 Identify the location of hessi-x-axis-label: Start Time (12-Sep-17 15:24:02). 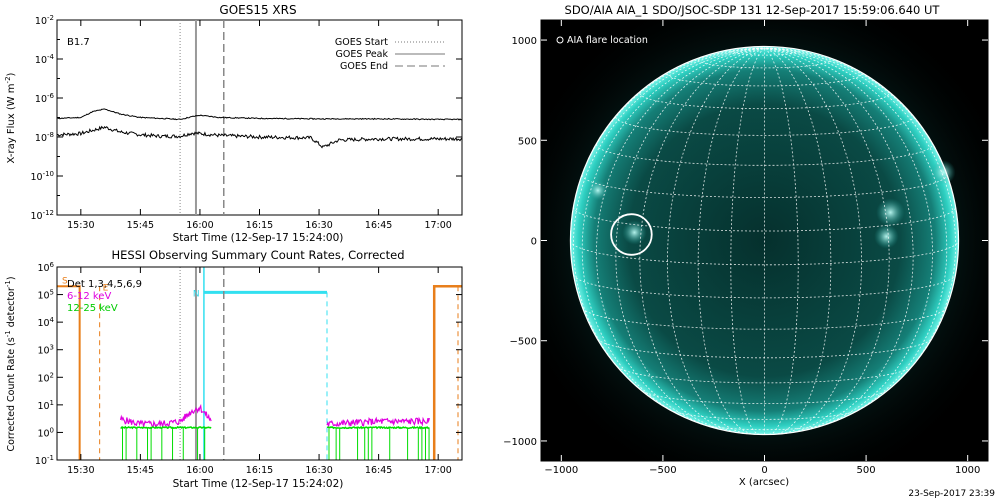
(258, 484).